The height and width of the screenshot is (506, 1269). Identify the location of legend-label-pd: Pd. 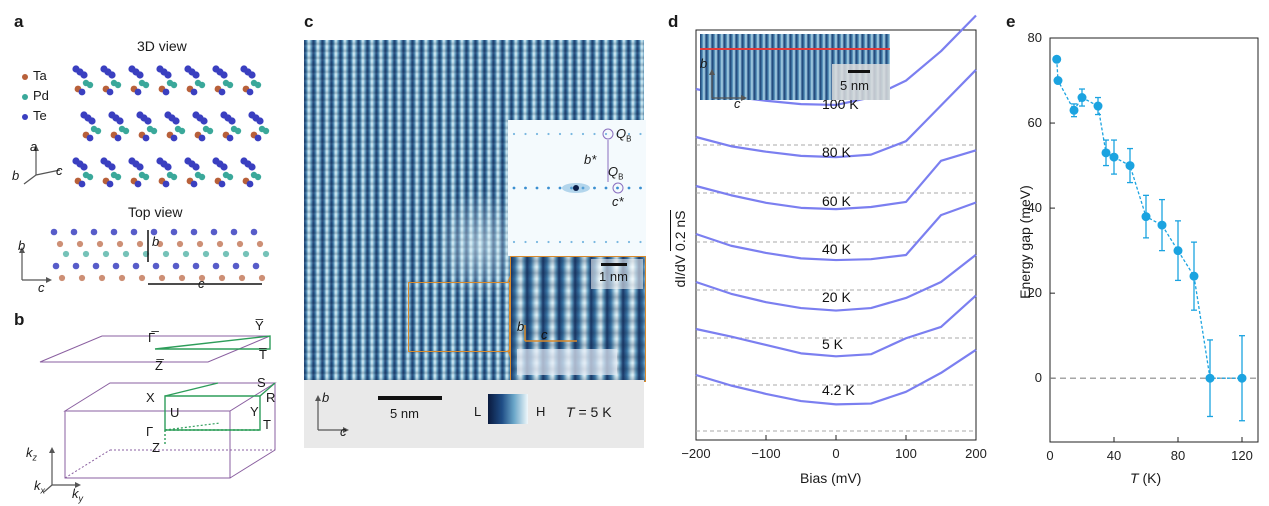
(41, 95).